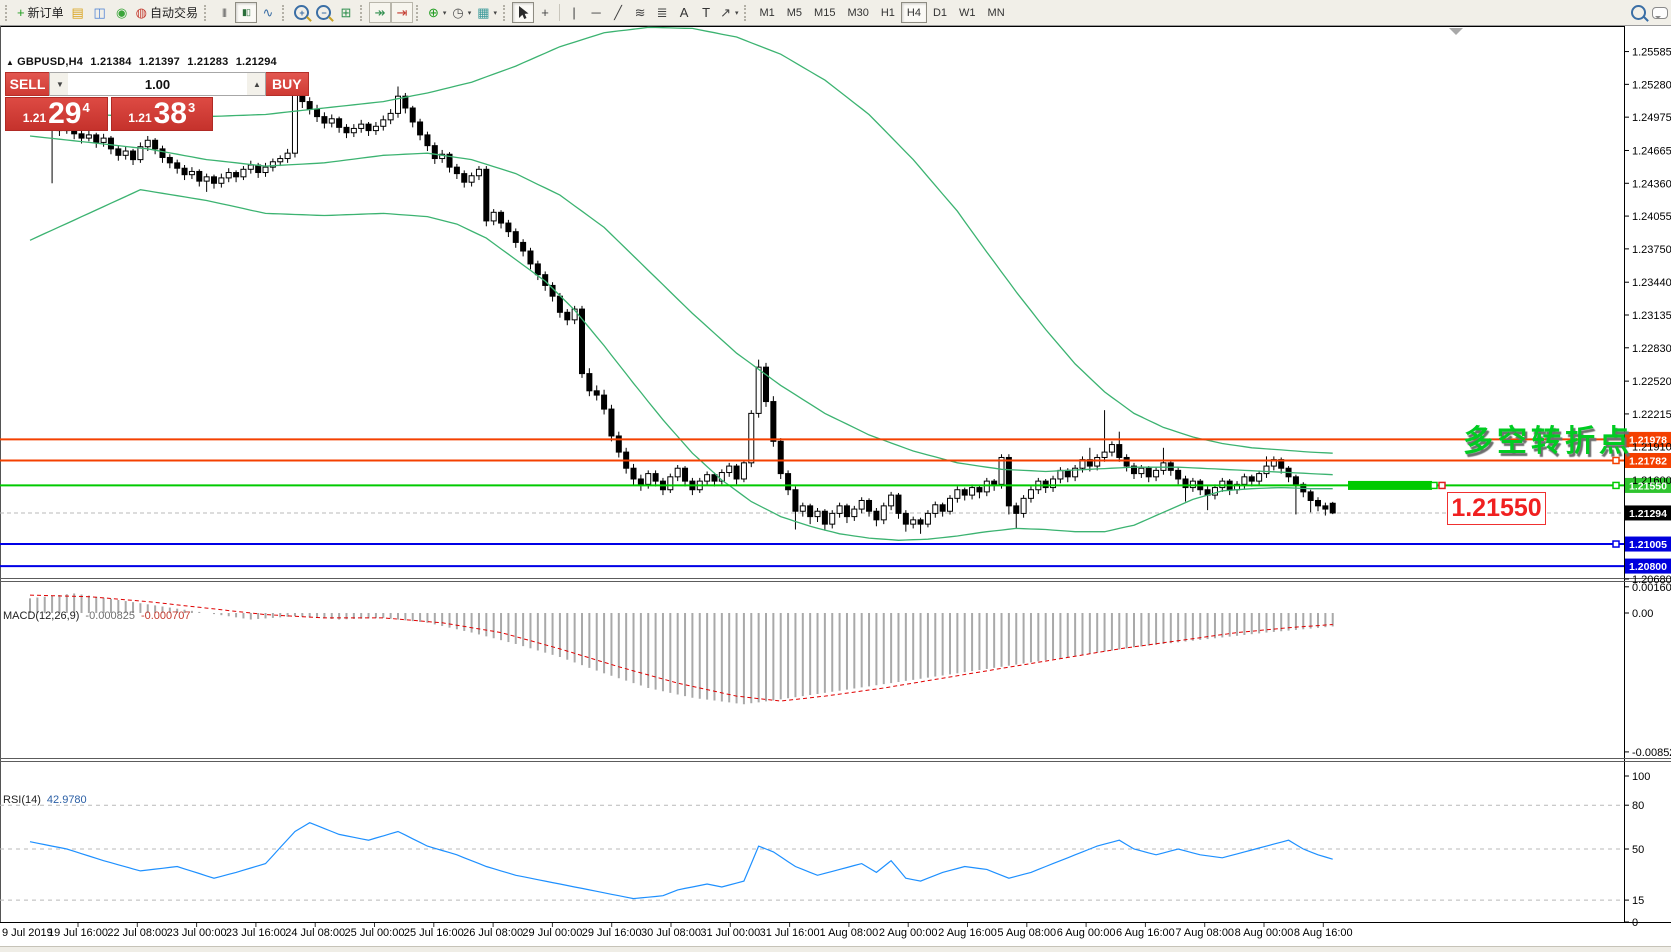 The image size is (1671, 952). What do you see at coordinates (574, 12) in the screenshot?
I see `vertical-line-button: |` at bounding box center [574, 12].